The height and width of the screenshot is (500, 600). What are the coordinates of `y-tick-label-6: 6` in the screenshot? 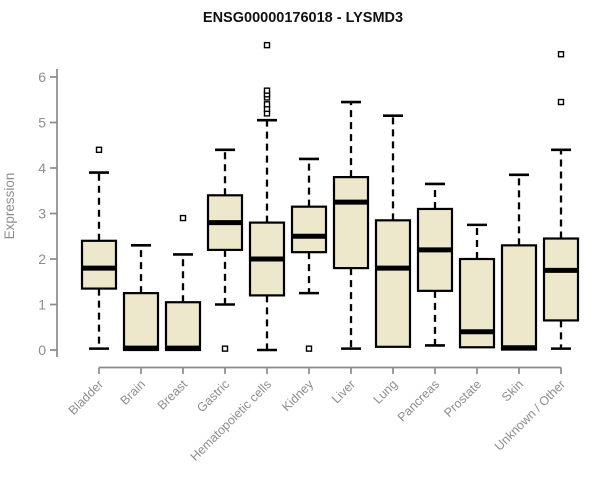 It's located at (42, 77).